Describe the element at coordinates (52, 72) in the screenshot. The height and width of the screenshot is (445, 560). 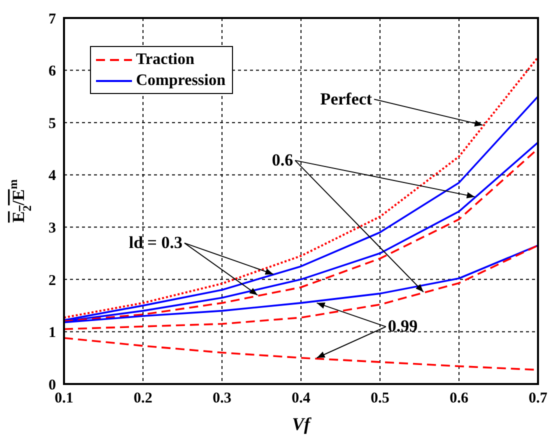
I see `y-tick-label: 6` at that location.